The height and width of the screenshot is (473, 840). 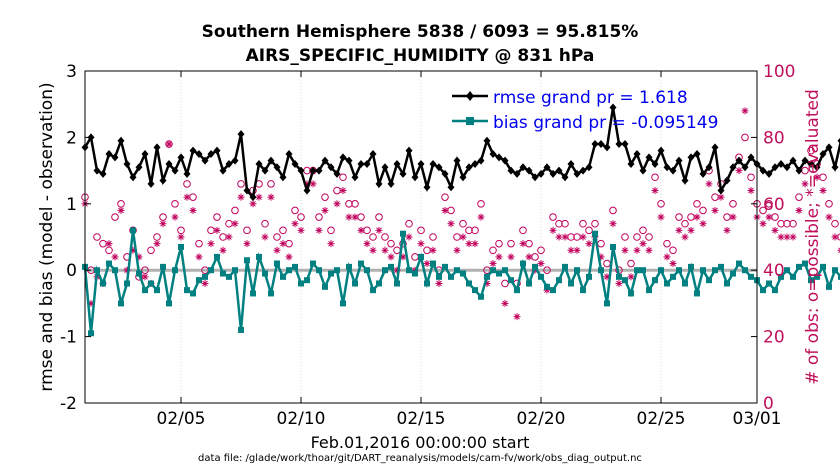 What do you see at coordinates (68, 404) in the screenshot?
I see `left-tick-label: -2` at bounding box center [68, 404].